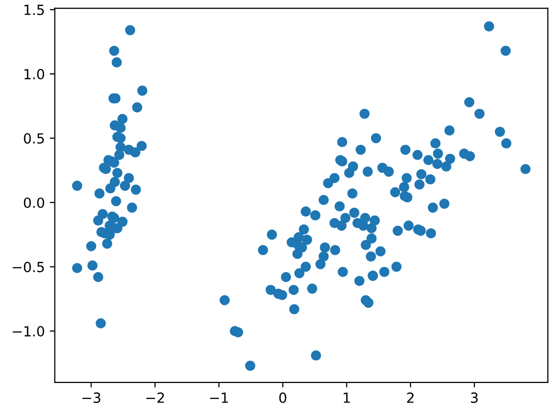 The height and width of the screenshot is (418, 559). What do you see at coordinates (34, 202) in the screenshot?
I see `y-tick-label: 0.0` at bounding box center [34, 202].